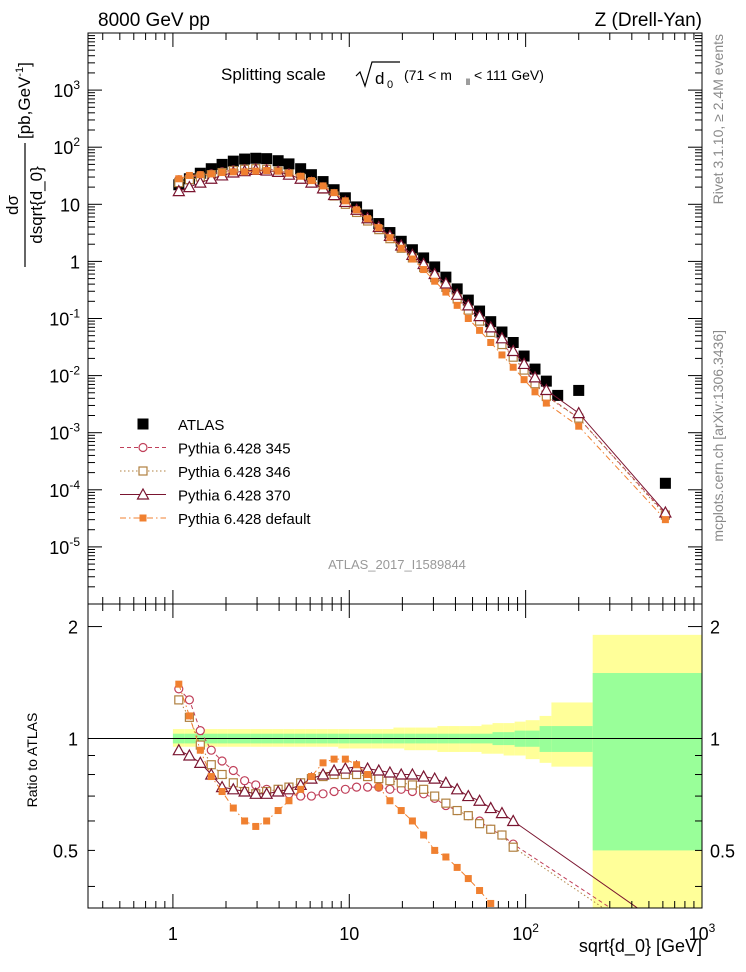 The width and height of the screenshot is (746, 972). I want to click on x-tick-label-exp: 2, so click(535, 928).